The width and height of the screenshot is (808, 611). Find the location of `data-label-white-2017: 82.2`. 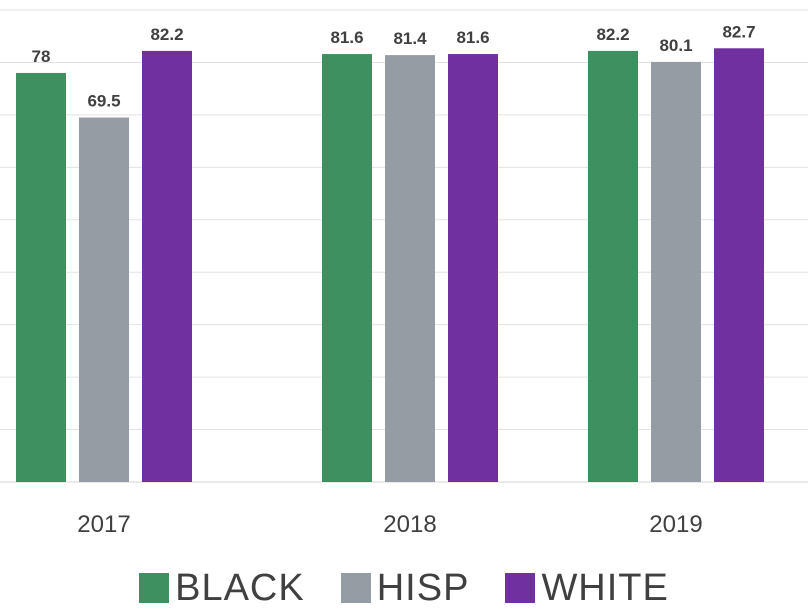

data-label-white-2017: 82.2 is located at coordinates (166, 34).